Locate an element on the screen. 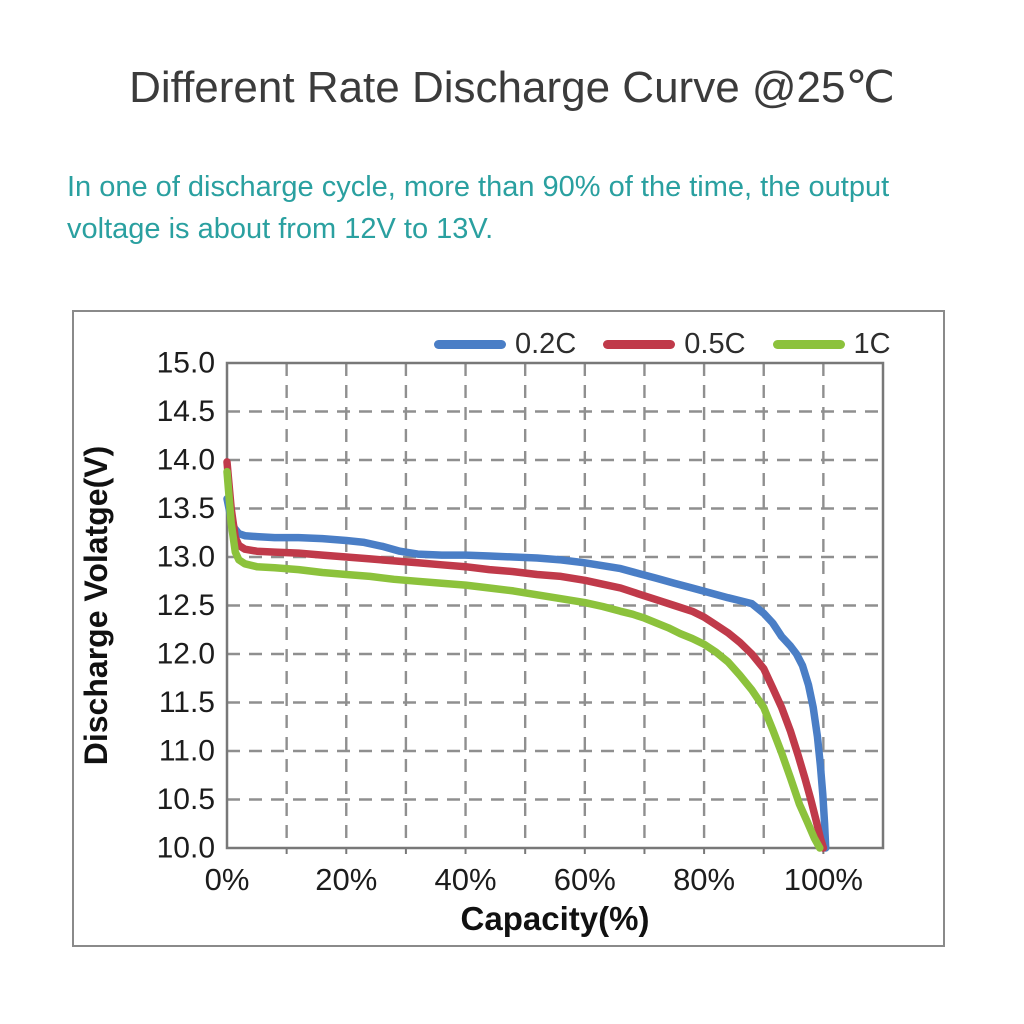  y-tick-label: 14.5 is located at coordinates (186, 411).